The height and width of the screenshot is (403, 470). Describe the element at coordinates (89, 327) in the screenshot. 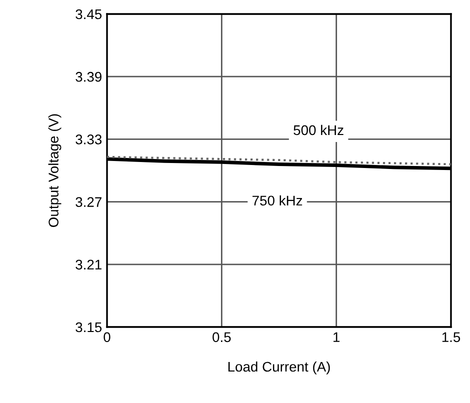

I see `y-tick-label: 3.15` at that location.